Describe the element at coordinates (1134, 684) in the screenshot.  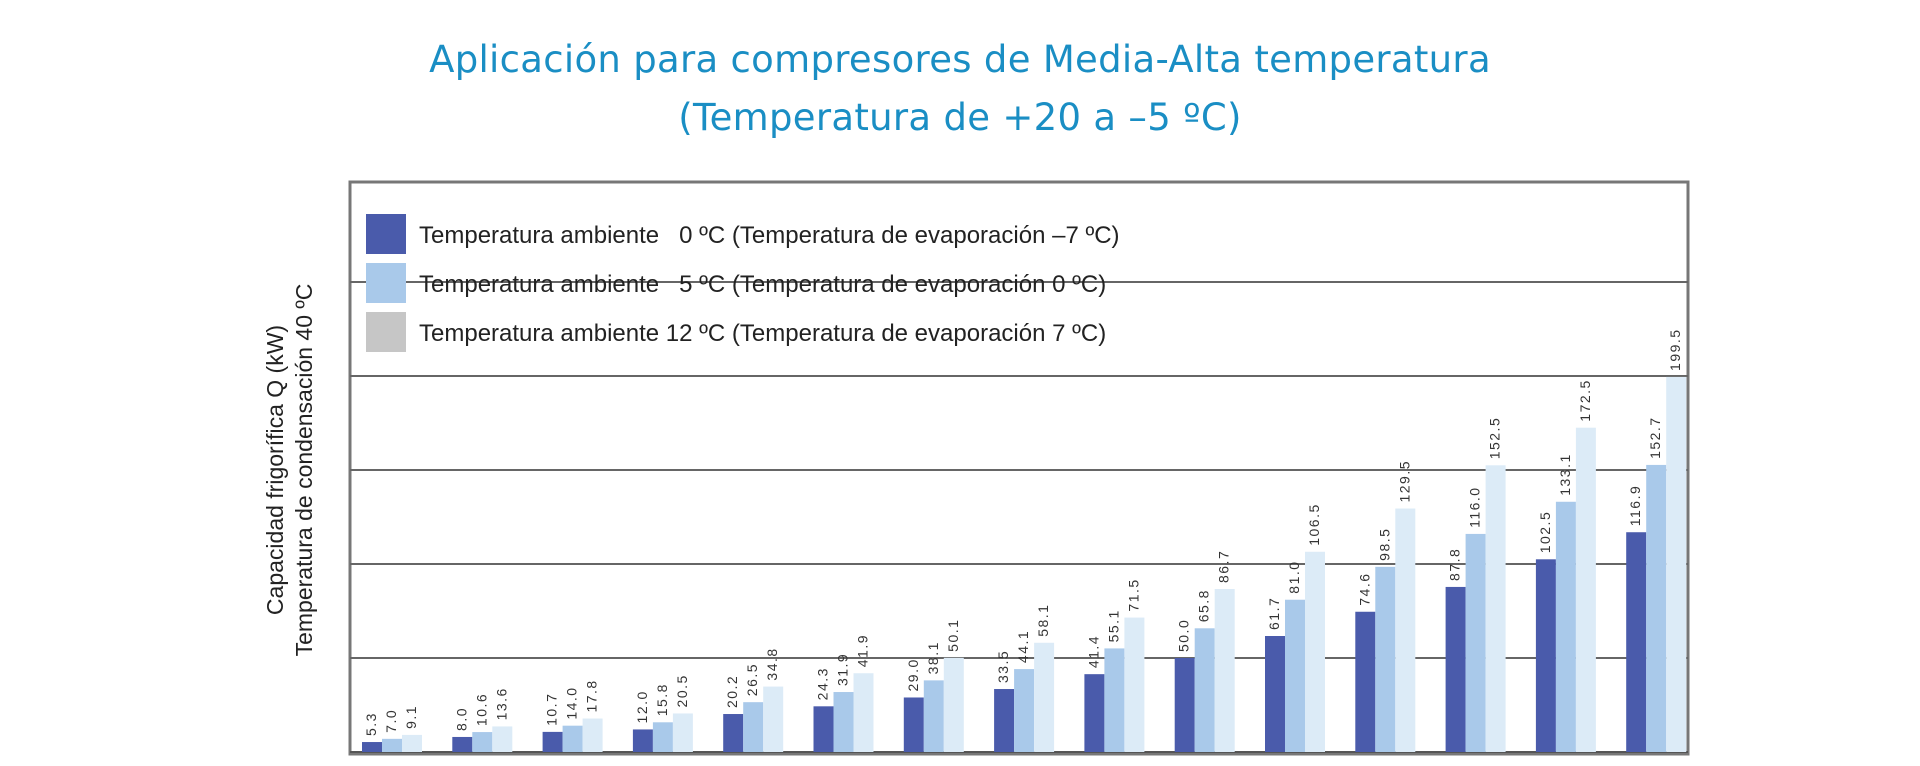
I see `bar-s3-c9` at that location.